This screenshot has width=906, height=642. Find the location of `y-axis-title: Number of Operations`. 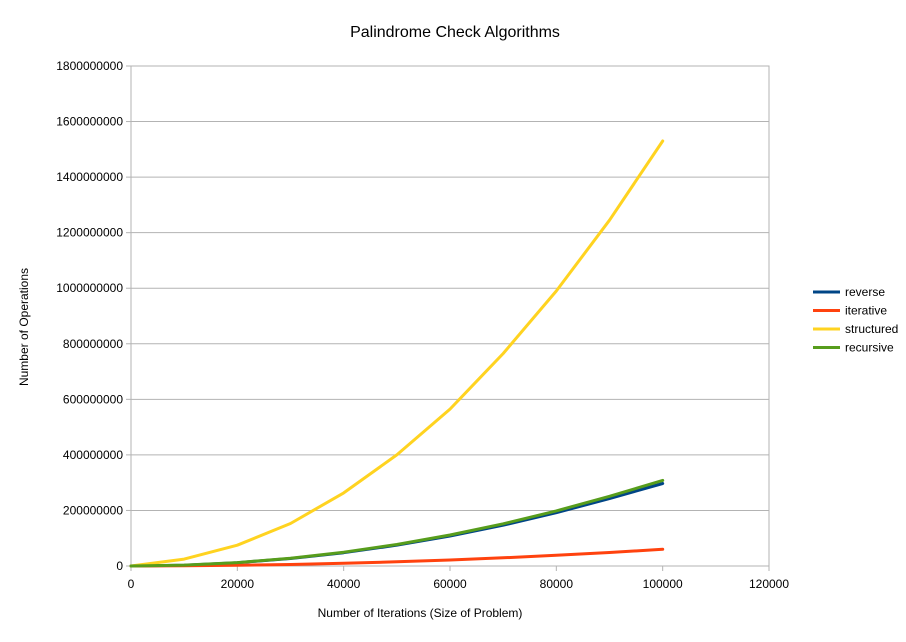

y-axis-title: Number of Operations is located at coordinates (24, 327).